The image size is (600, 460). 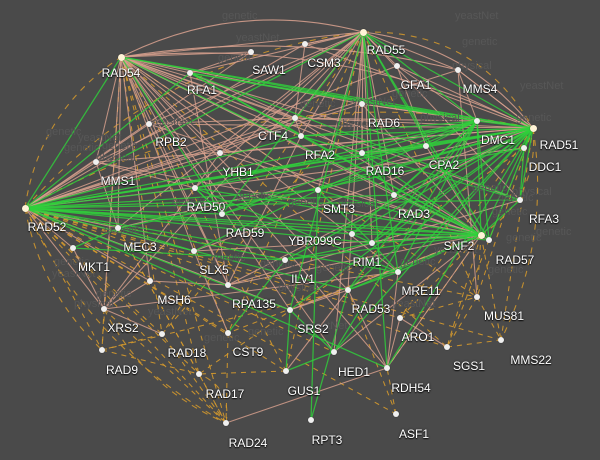 I want to click on graph-node-dmc1, so click(x=477, y=121).